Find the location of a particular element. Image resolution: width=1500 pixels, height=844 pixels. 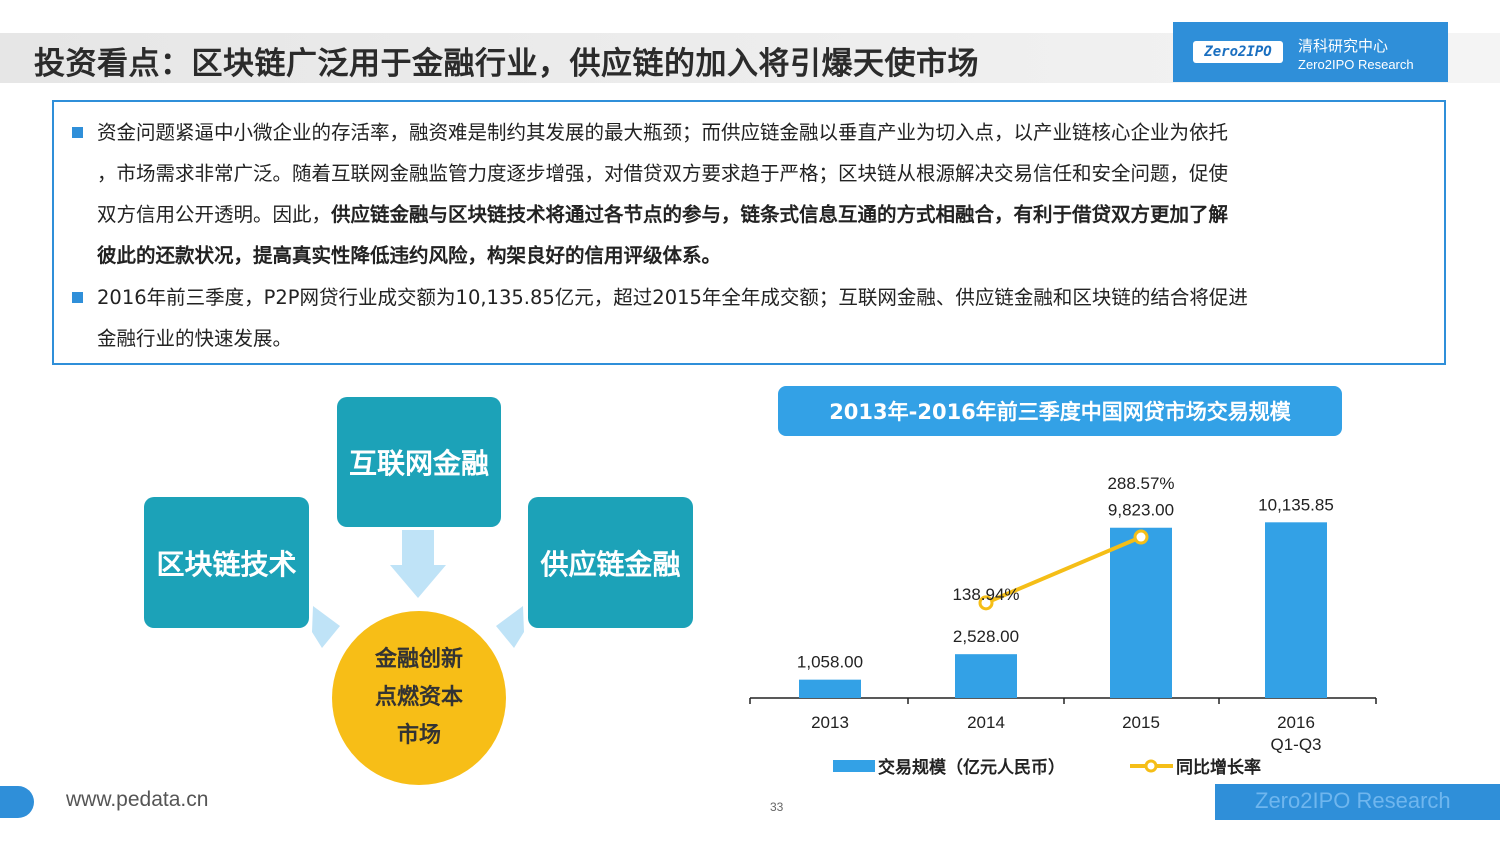

footer-tab is located at coordinates (17, 802).